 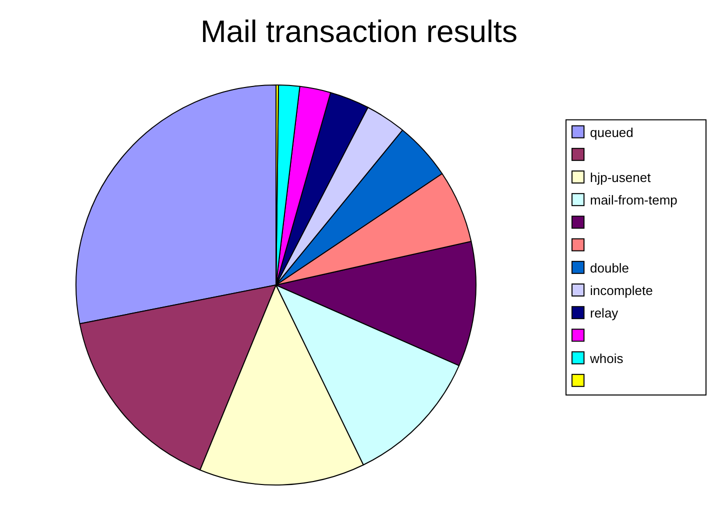 I want to click on legend-label: hjp-usenet, so click(x=621, y=177).